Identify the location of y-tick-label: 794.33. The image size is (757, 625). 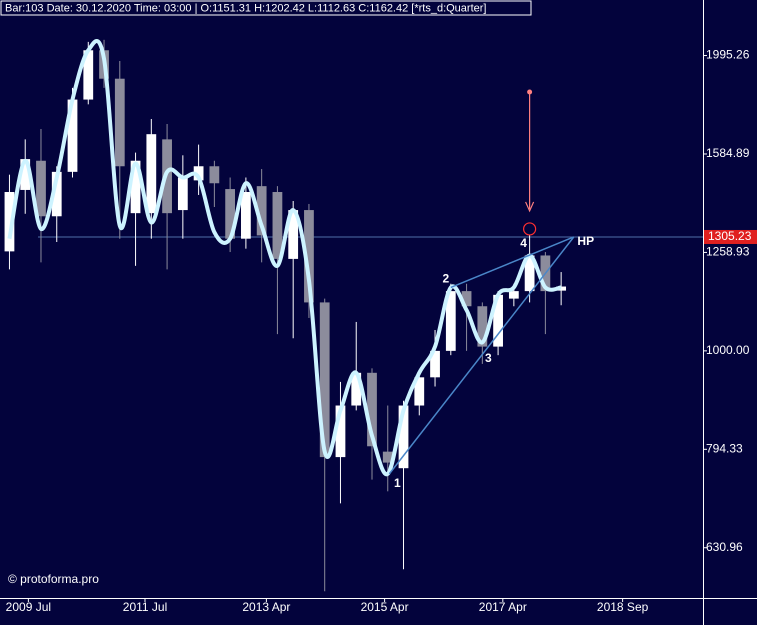
(724, 448).